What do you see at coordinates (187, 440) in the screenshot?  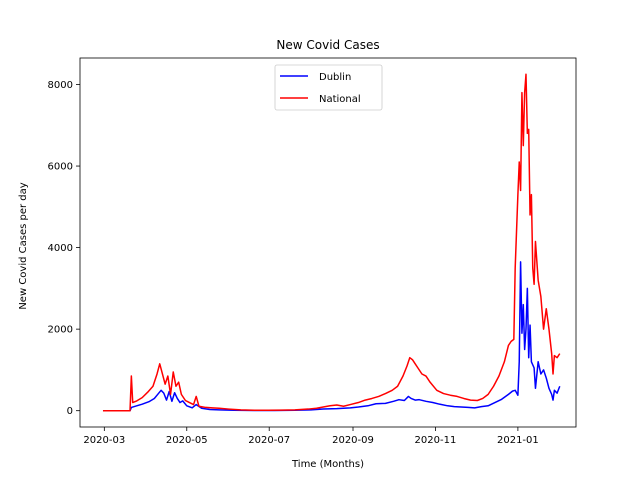 I see `x-tick-label: 2020-05` at bounding box center [187, 440].